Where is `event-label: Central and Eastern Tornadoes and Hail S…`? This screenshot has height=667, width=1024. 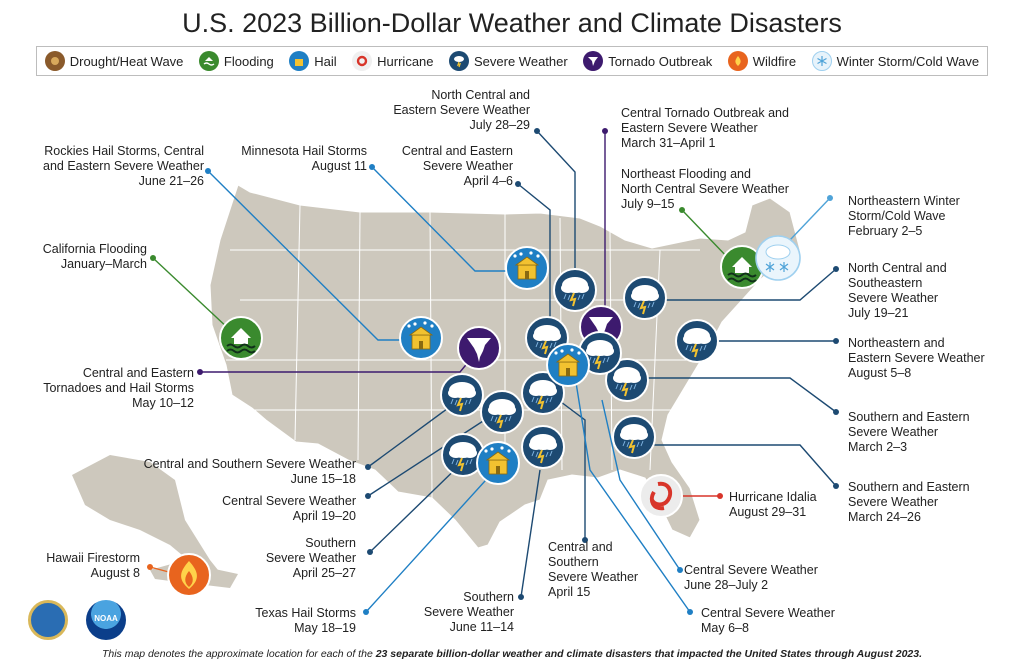 event-label: Central and Eastern Tornadoes and Hail S… is located at coordinates (112, 388).